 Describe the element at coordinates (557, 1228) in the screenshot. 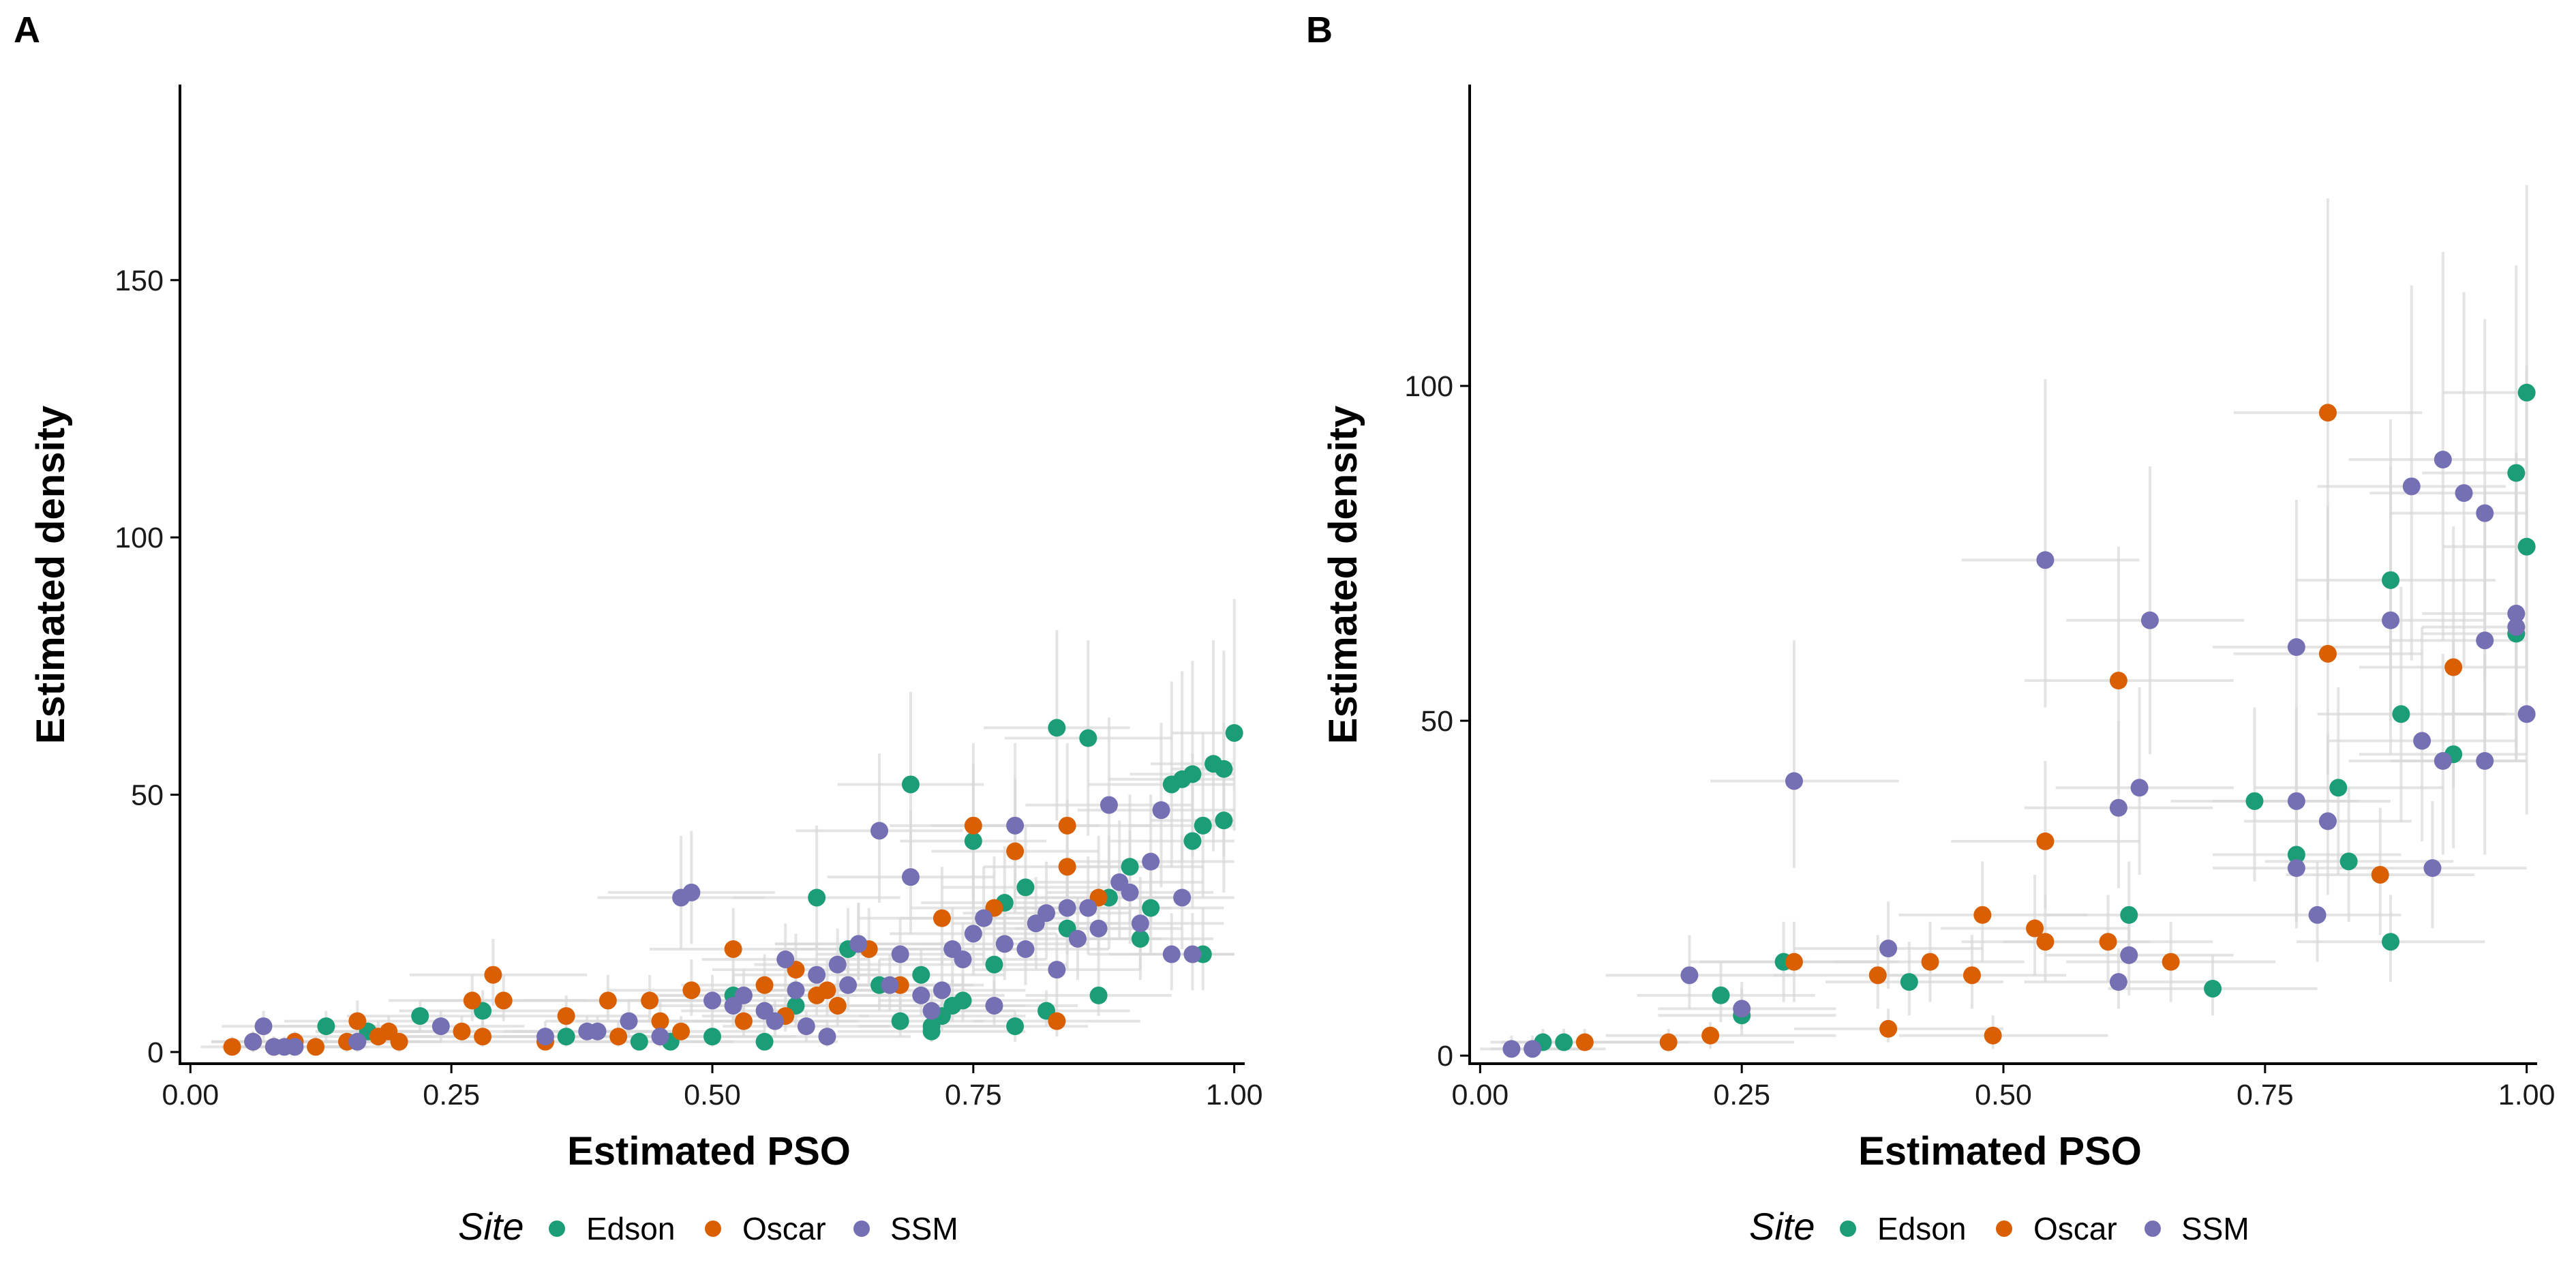

I see `legend-swatch-edson` at that location.